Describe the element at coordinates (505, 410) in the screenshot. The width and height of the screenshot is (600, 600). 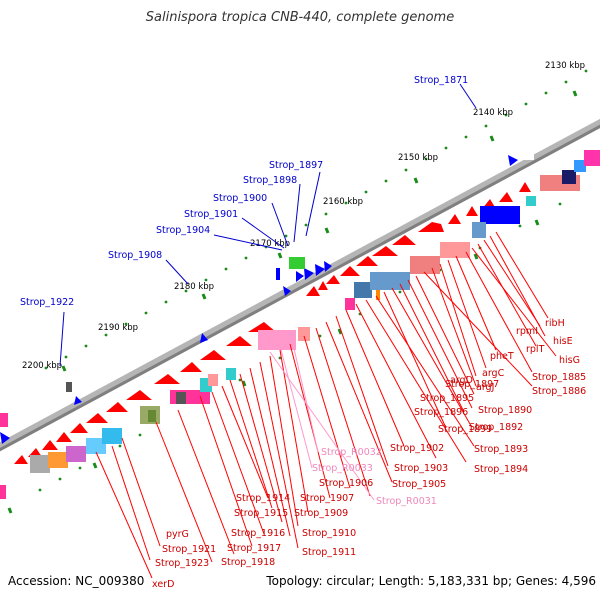
I see `gene-label: Strop_1890` at that location.